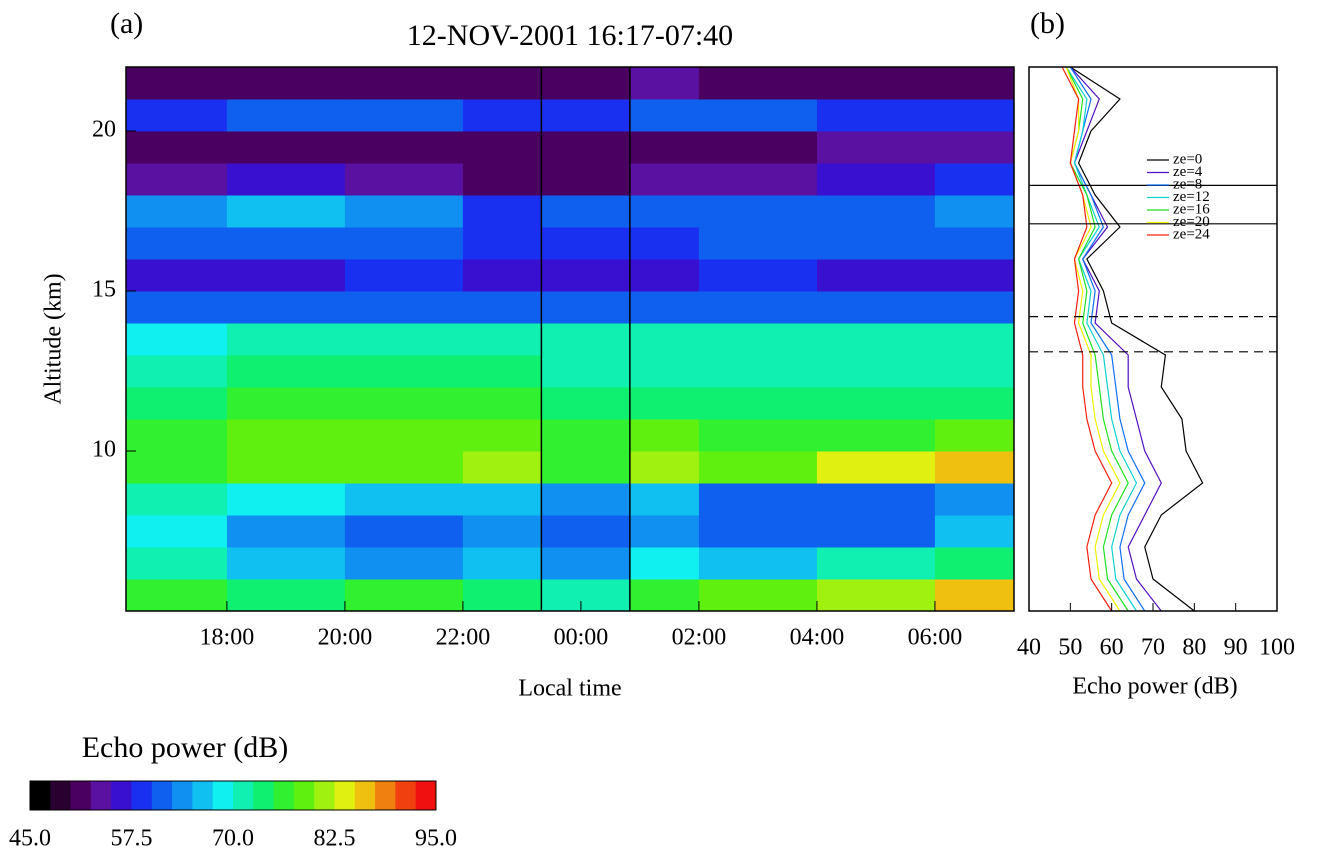 This screenshot has width=1319, height=862. What do you see at coordinates (30, 839) in the screenshot?
I see `colorbar-tick-label: 45.0` at bounding box center [30, 839].